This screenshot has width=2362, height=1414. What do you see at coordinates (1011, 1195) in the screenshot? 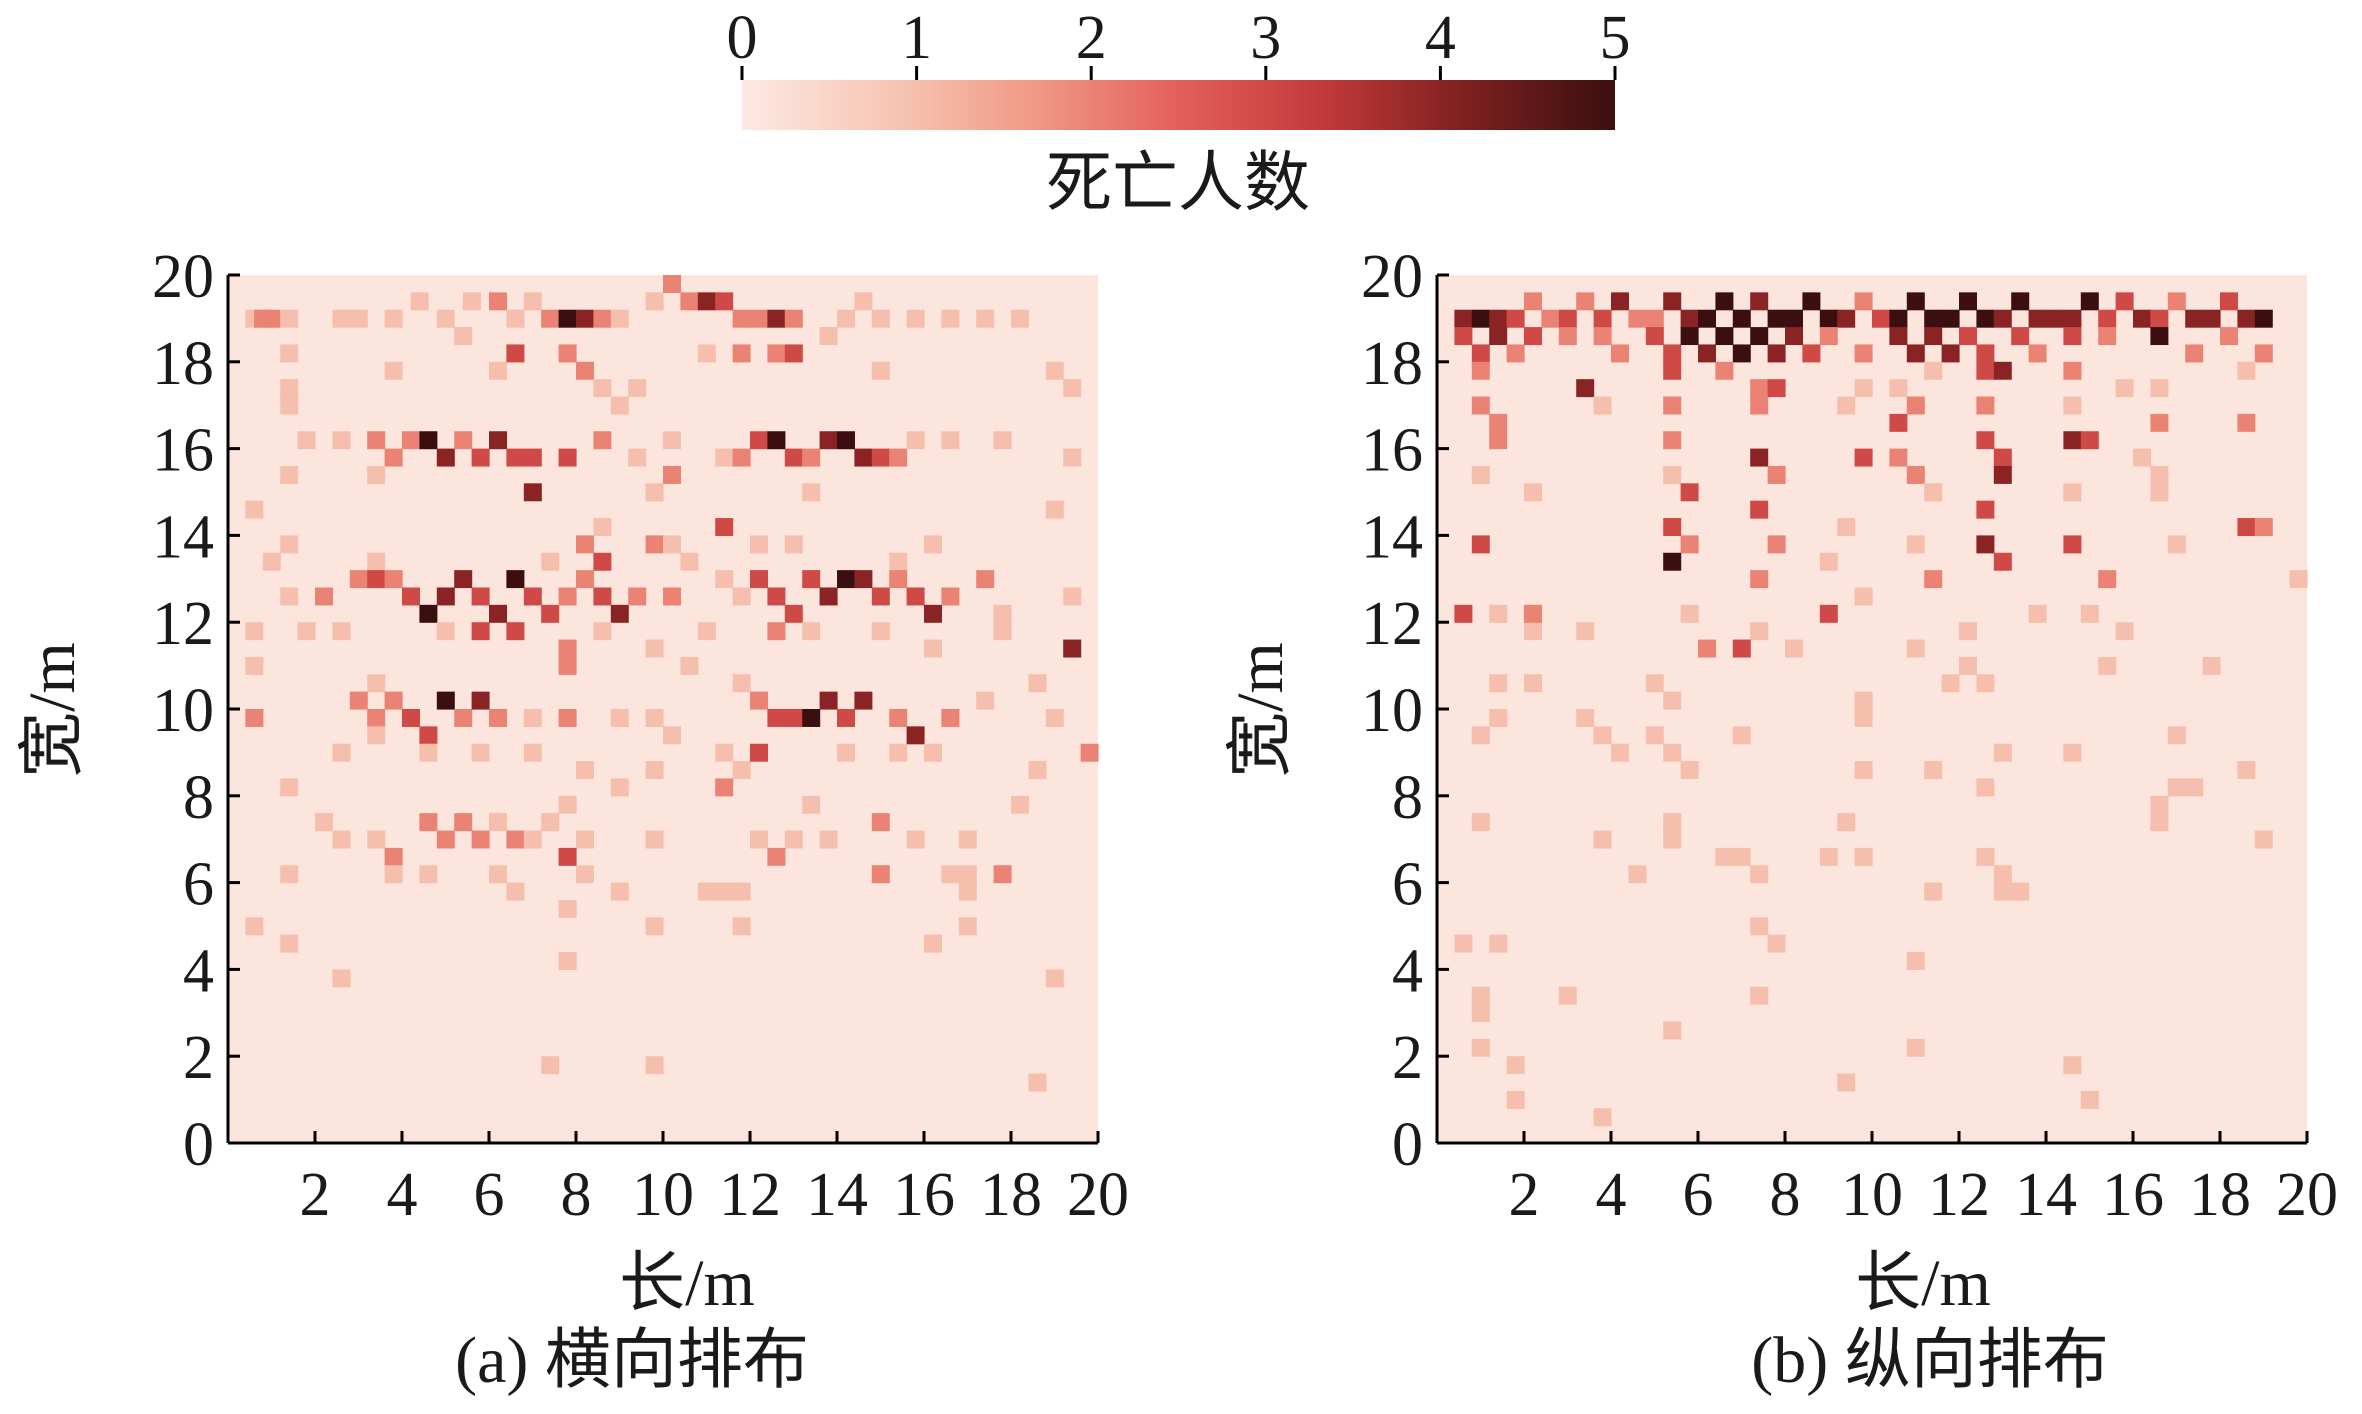
I see `x-tick-label: 18` at bounding box center [1011, 1195].